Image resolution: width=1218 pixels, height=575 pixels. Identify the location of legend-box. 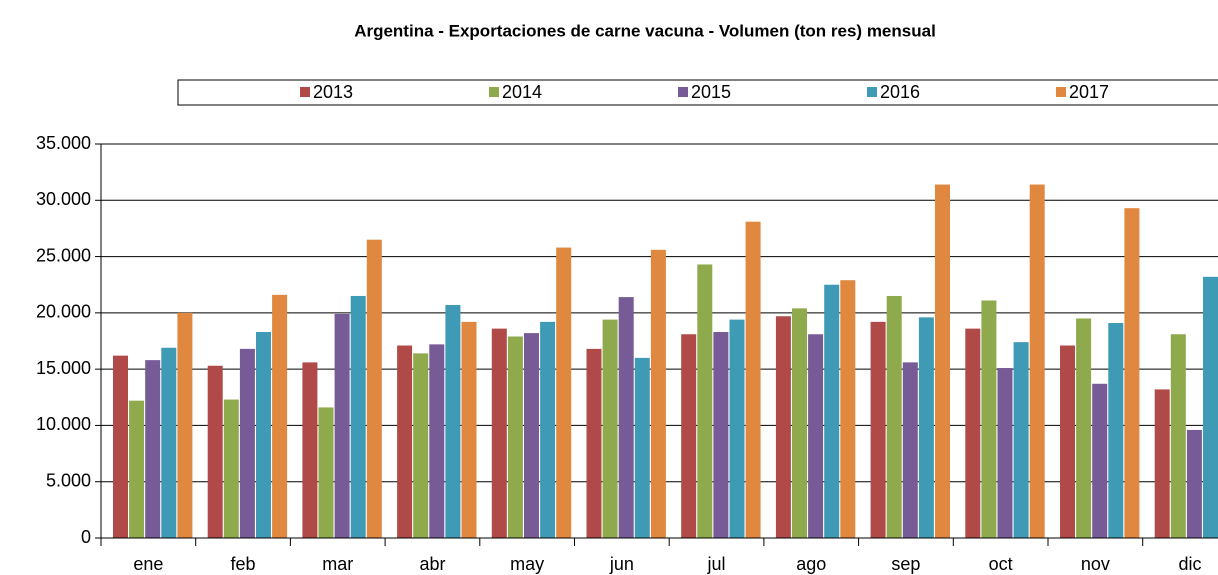
(697, 92).